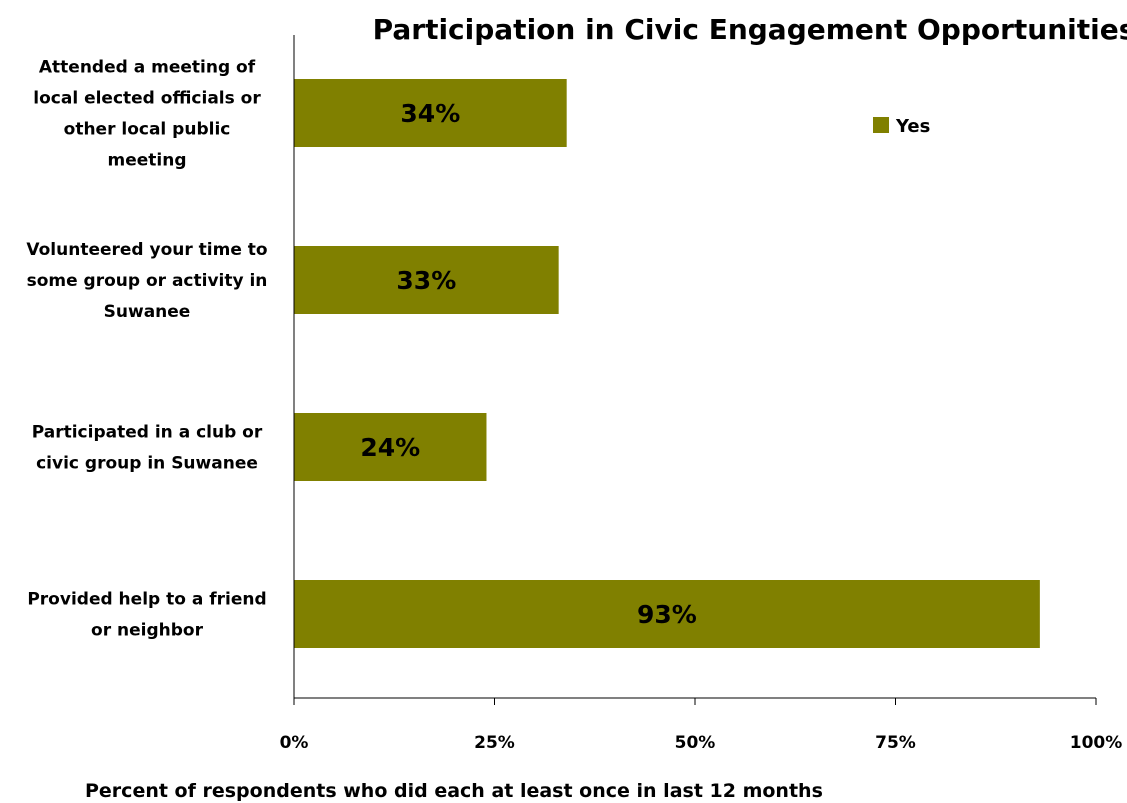 The width and height of the screenshot is (1127, 803). Describe the element at coordinates (147, 312) in the screenshot. I see `category-label-2-line-3: Suwanee` at that location.